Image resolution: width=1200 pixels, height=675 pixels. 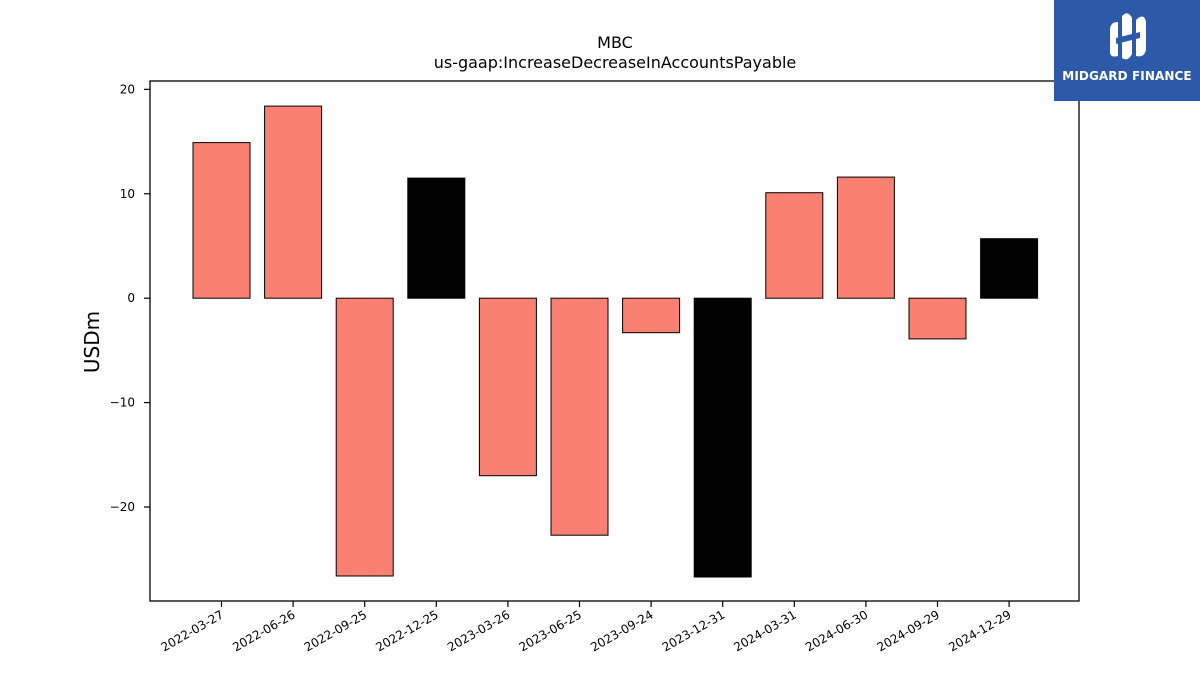 I want to click on x-tick-label: 2023-09-24, so click(x=621, y=630).